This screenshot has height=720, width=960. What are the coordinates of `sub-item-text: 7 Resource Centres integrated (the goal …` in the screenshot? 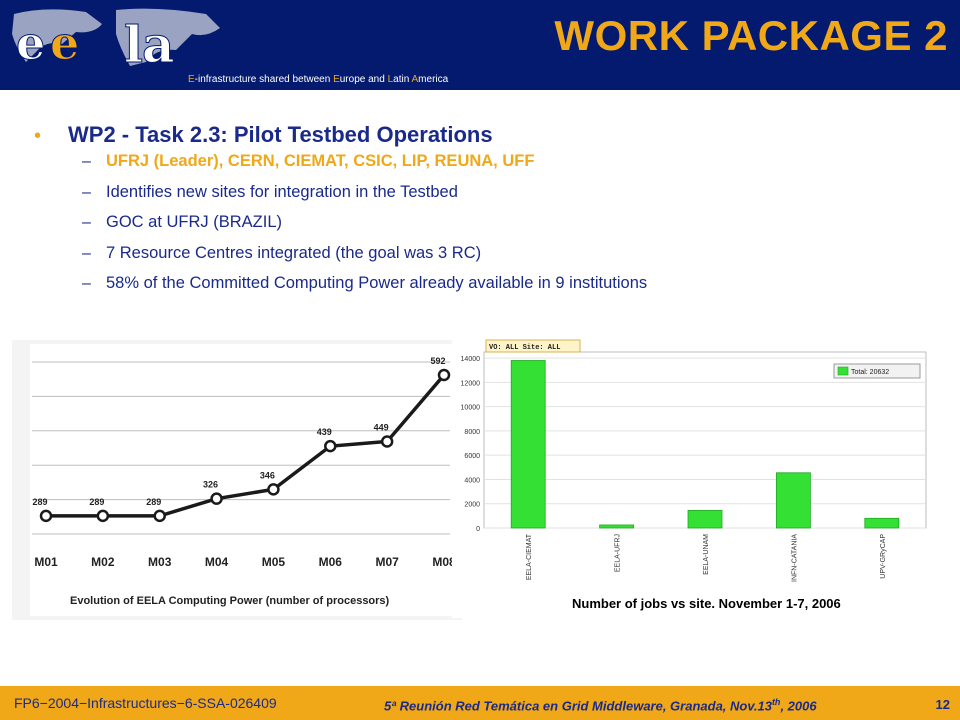 It's located at (294, 252).